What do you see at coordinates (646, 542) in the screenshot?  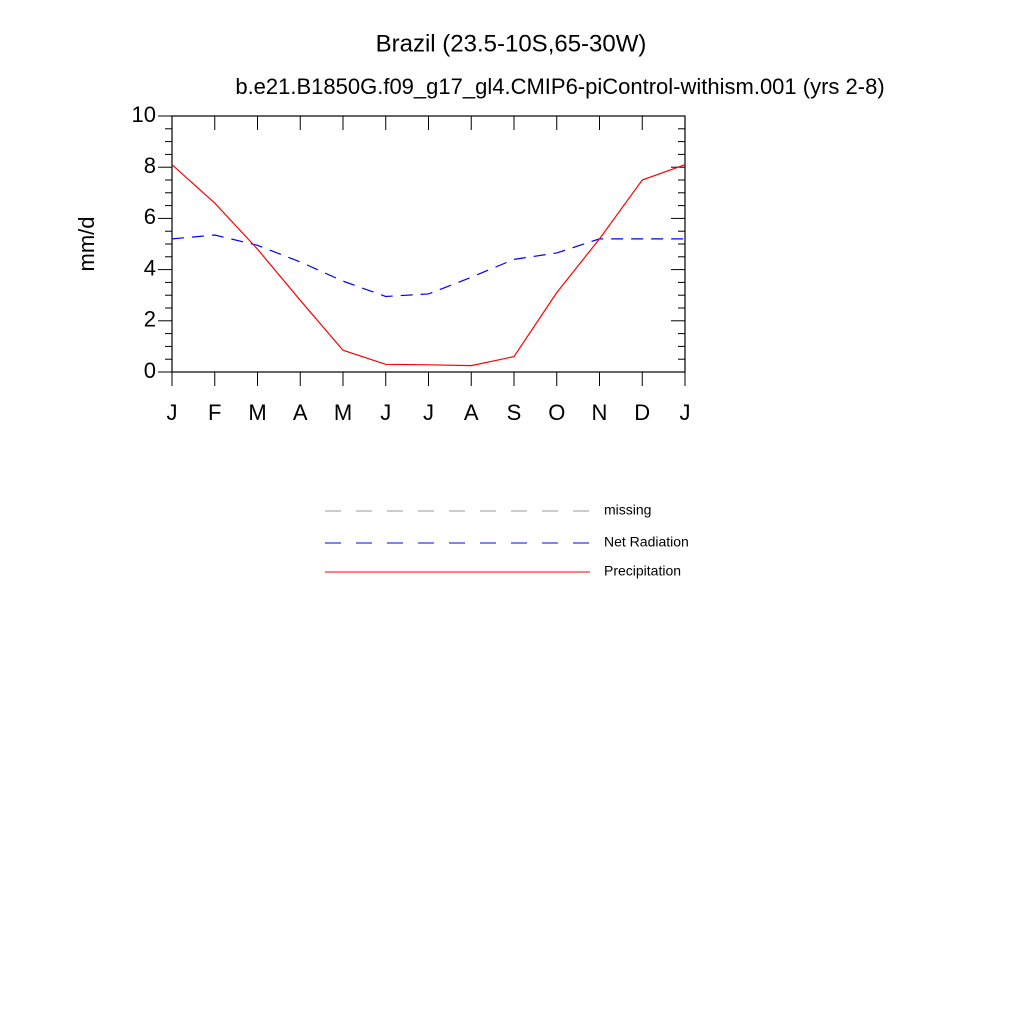 I see `legend-label: Net Radiation` at bounding box center [646, 542].